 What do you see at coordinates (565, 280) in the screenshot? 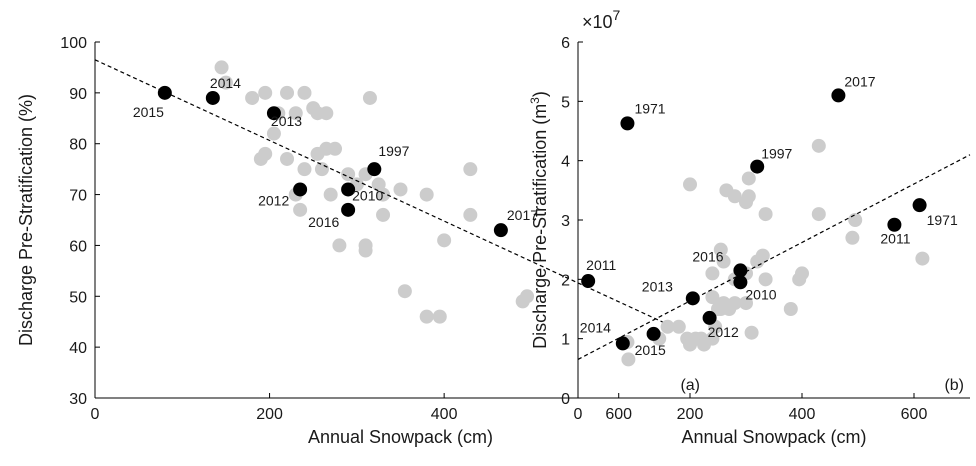
I see `y-tick-label: 2` at bounding box center [565, 280].